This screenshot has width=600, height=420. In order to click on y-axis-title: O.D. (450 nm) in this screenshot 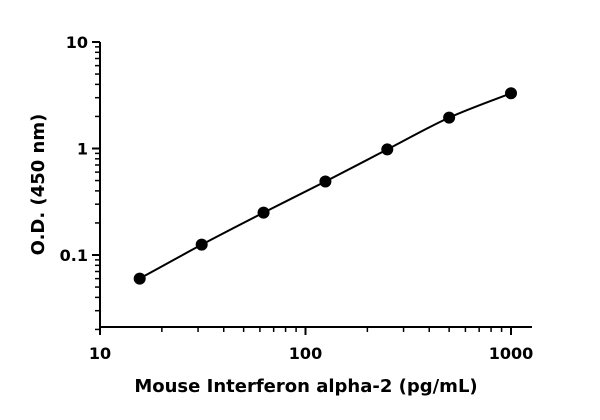, I will do `click(38, 185)`.